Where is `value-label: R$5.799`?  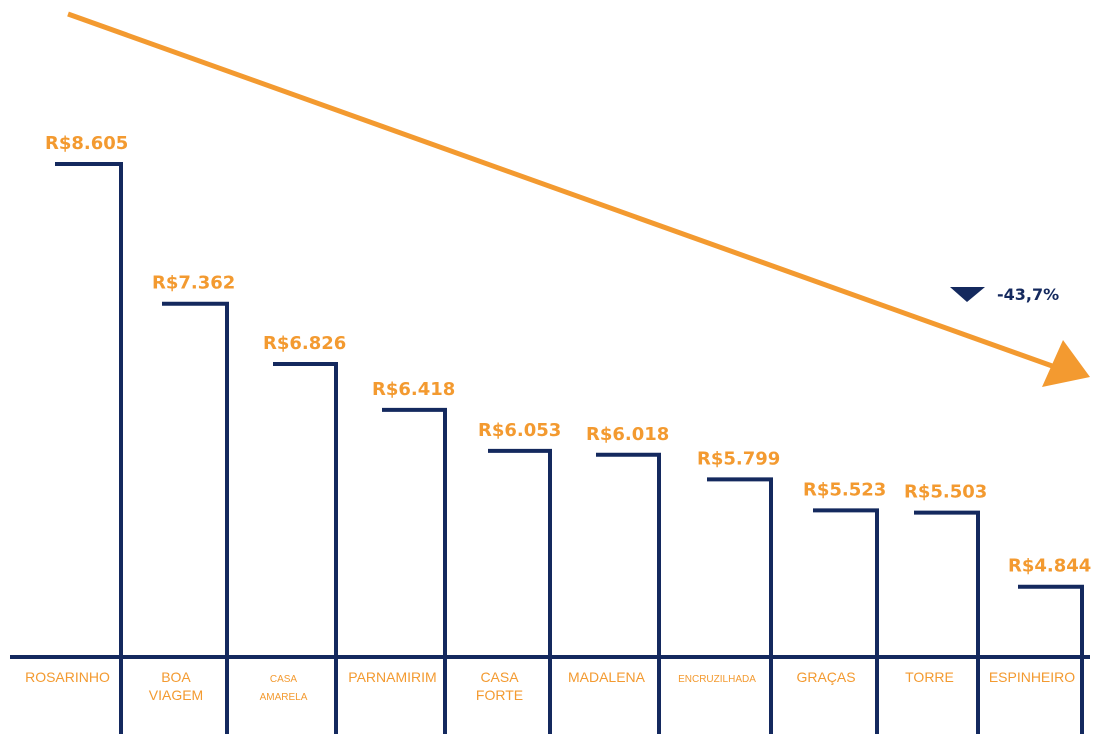 value-label: R$5.799 is located at coordinates (738, 458).